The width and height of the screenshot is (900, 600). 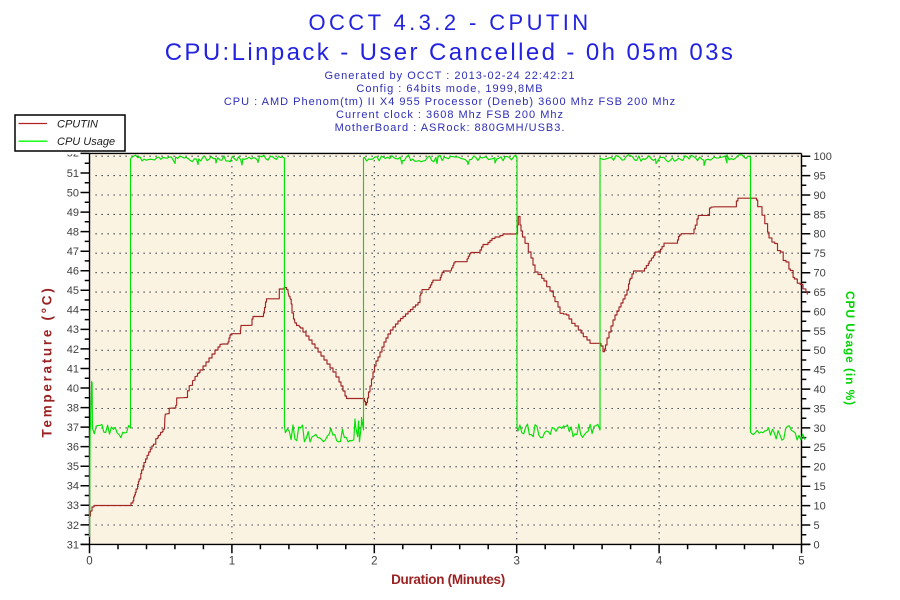 I want to click on svg-text: 44, so click(x=73, y=311).